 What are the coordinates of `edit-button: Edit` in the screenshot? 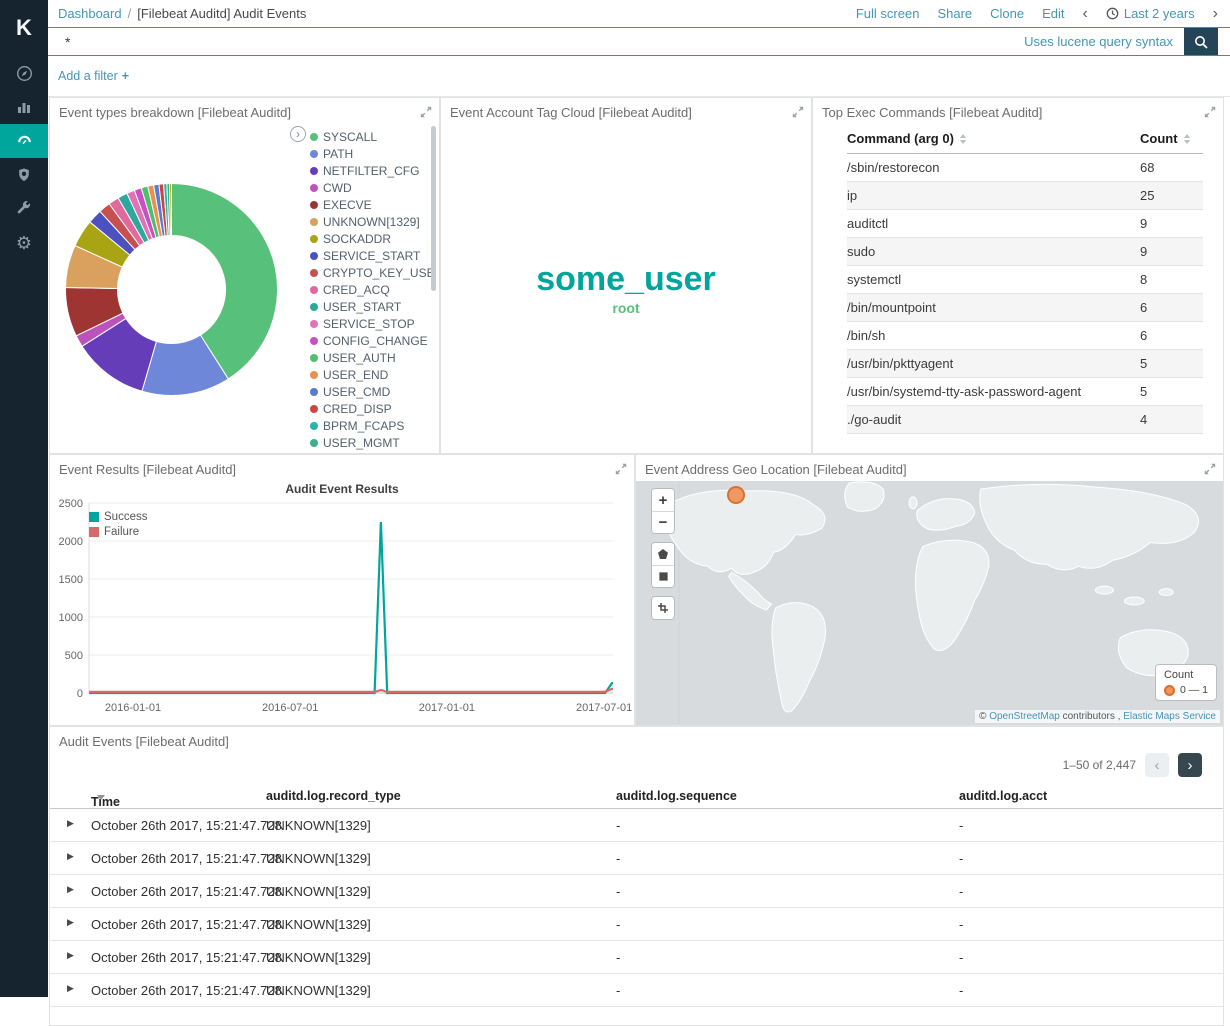 It's located at (1053, 13).